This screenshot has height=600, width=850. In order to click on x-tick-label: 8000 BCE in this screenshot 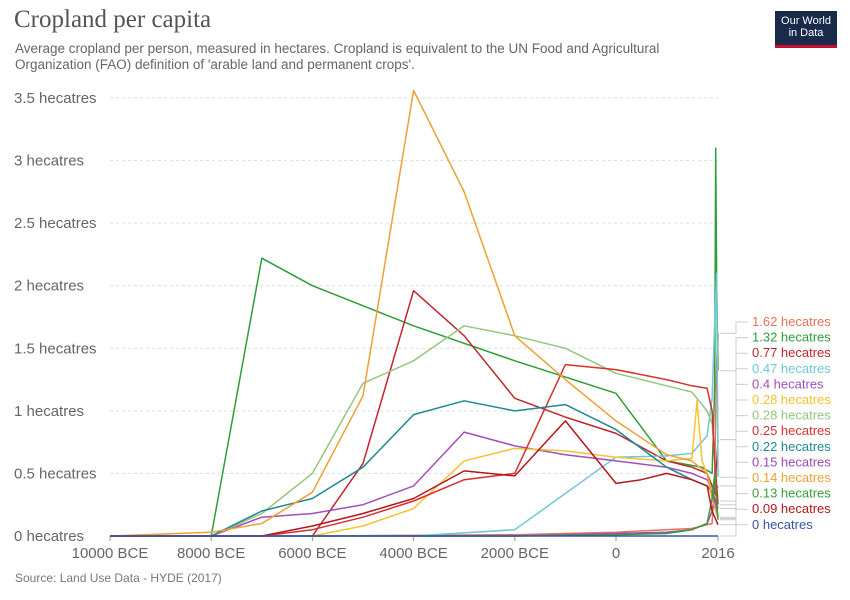, I will do `click(211, 553)`.